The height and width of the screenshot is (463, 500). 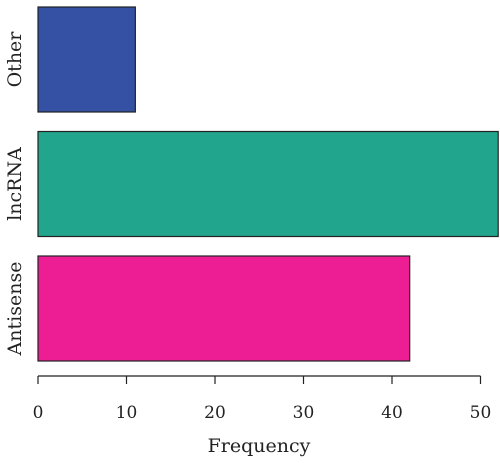 What do you see at coordinates (86, 59) in the screenshot?
I see `bar-other` at bounding box center [86, 59].